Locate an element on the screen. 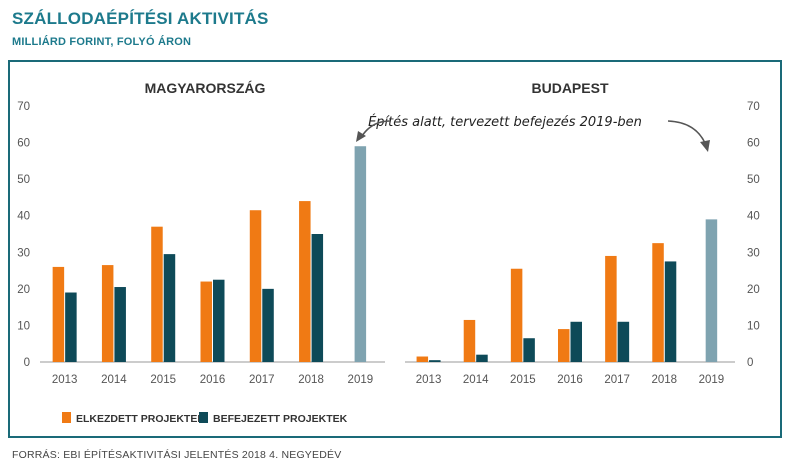  legend-label-started: ELKEZDETT PROJEKTEK is located at coordinates (140, 419).